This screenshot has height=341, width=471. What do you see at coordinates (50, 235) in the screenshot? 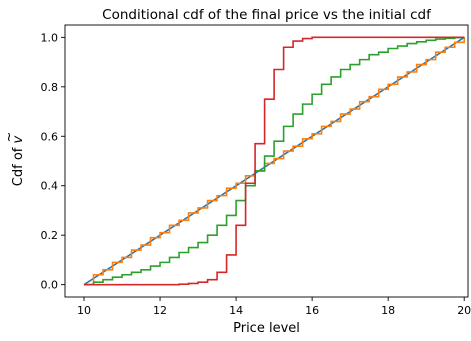
I see `y-tick-label: 0.2` at bounding box center [50, 235].